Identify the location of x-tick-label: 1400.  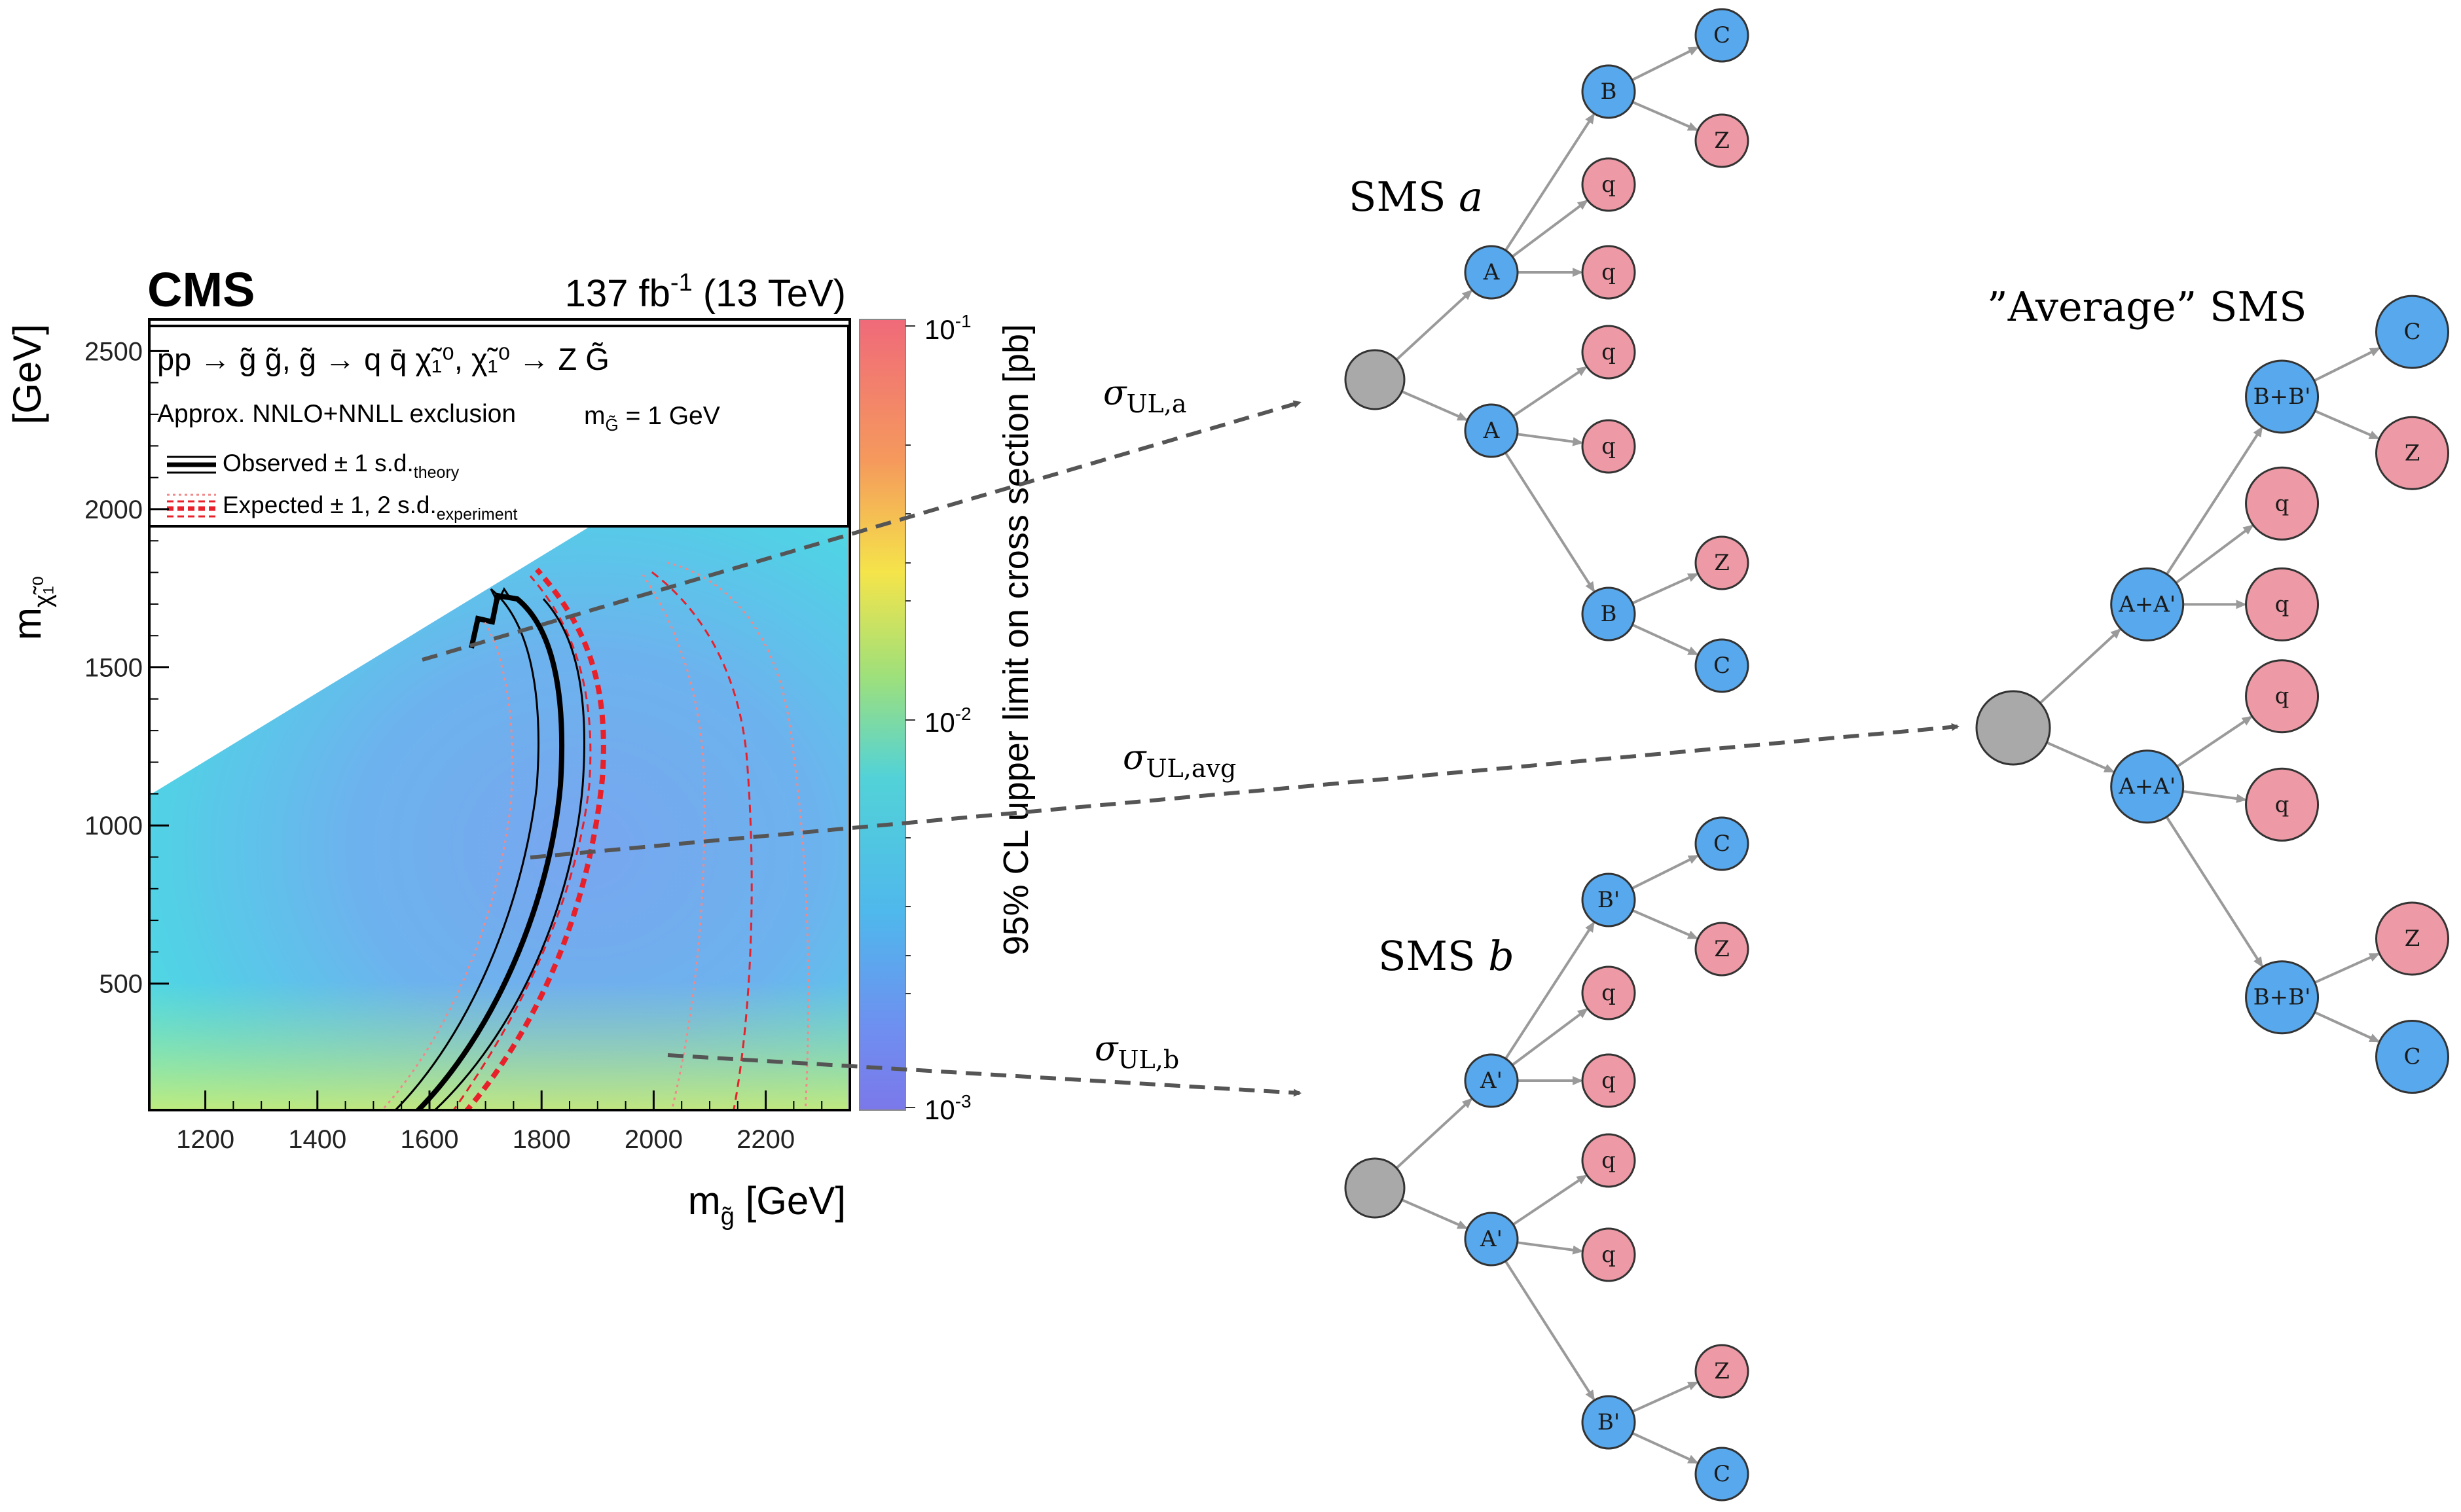
(317, 1139).